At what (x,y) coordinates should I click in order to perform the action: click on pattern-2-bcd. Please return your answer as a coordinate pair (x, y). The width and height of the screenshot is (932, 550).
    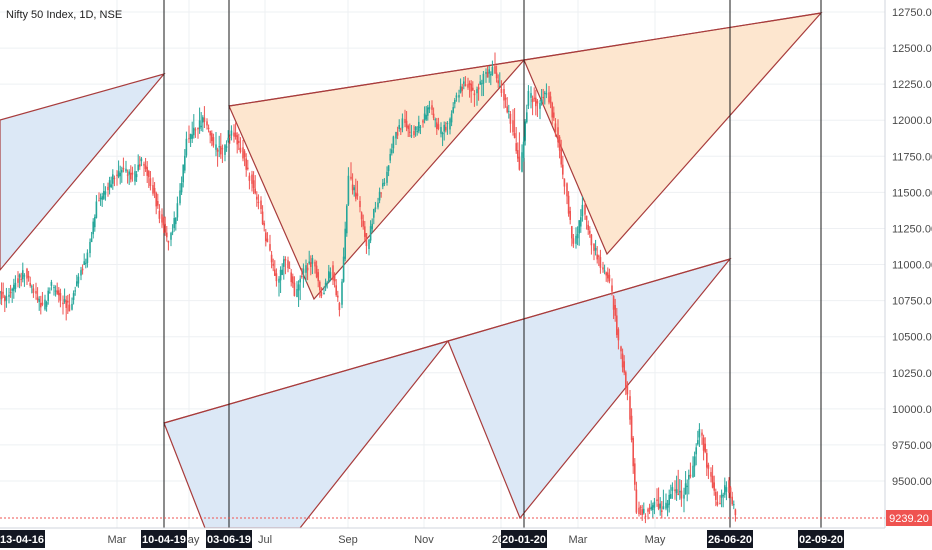
    Looking at the image, I should click on (673, 134).